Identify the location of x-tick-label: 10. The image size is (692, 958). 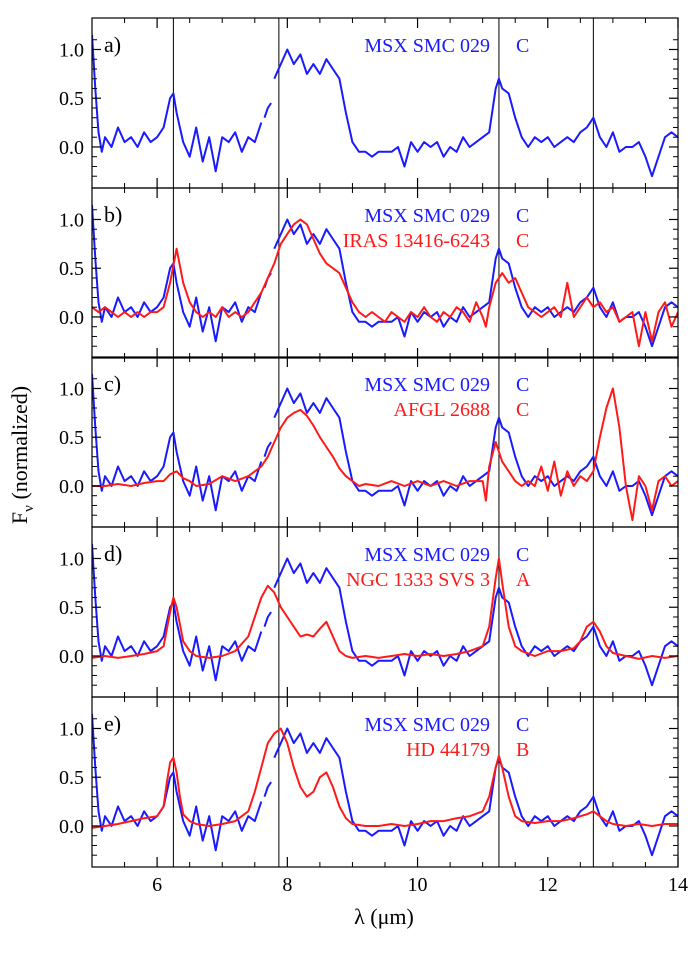
(418, 885).